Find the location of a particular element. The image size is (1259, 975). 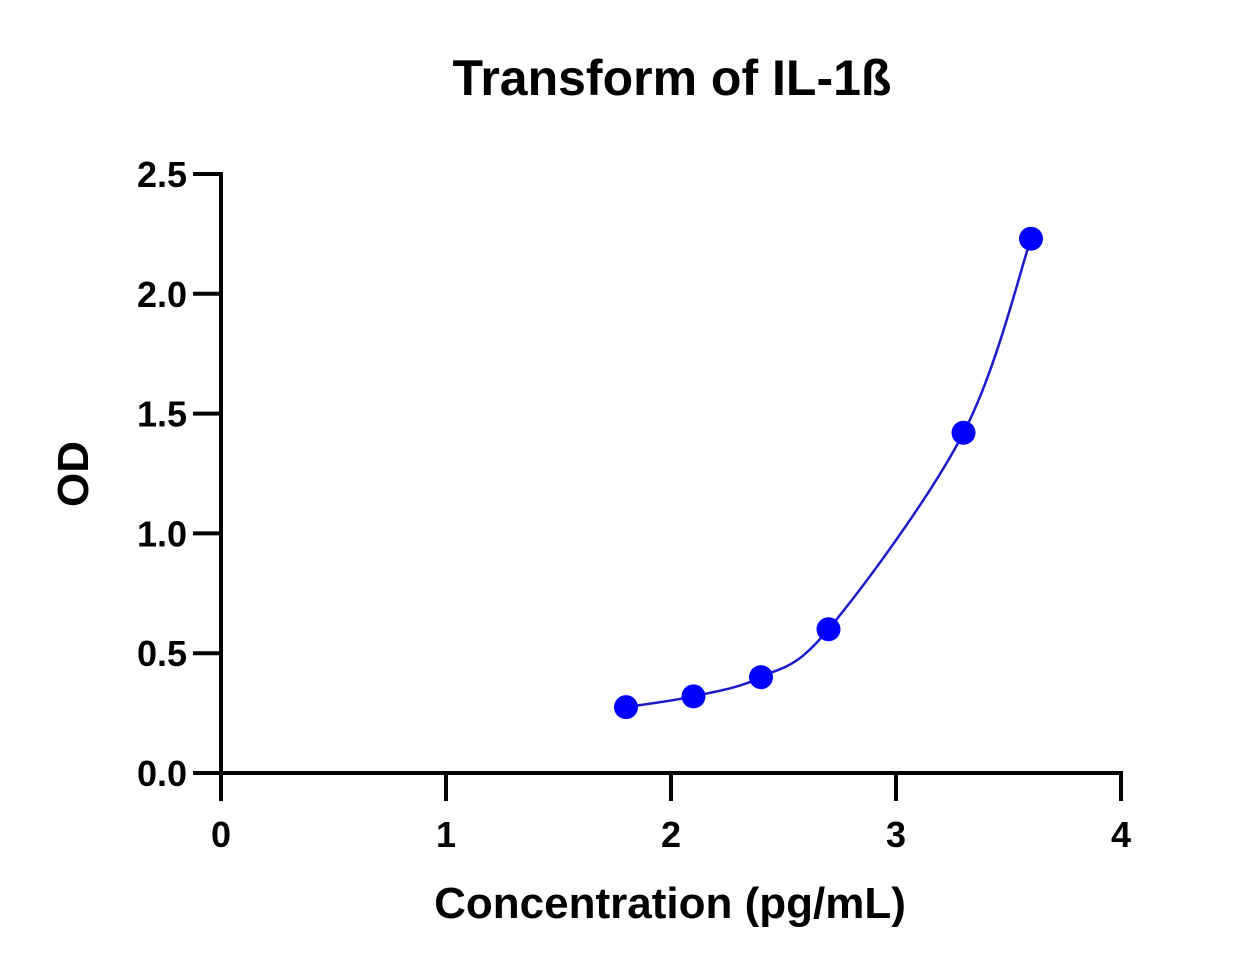

x-tick-label: 1 is located at coordinates (446, 834).